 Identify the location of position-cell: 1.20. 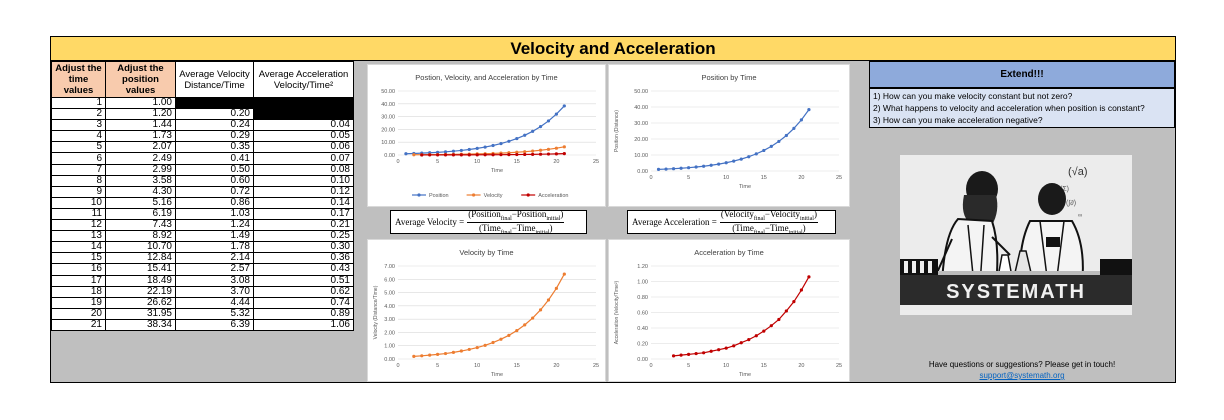
(140, 114).